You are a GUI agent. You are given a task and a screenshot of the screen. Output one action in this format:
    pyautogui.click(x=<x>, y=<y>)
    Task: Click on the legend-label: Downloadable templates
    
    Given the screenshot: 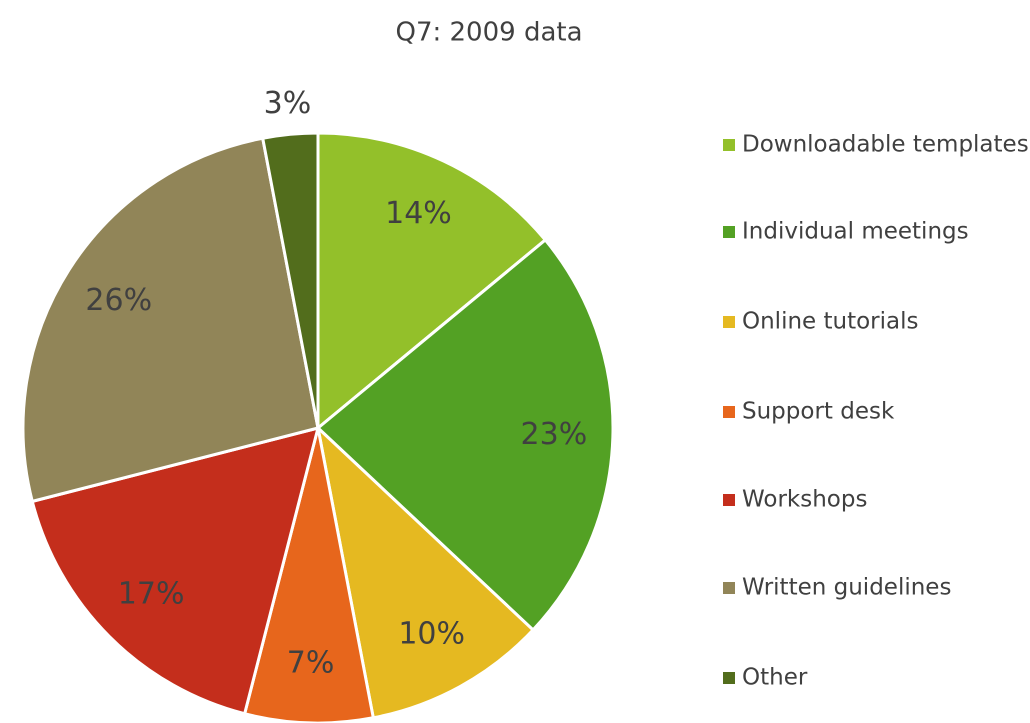 What is the action you would take?
    pyautogui.click(x=885, y=145)
    